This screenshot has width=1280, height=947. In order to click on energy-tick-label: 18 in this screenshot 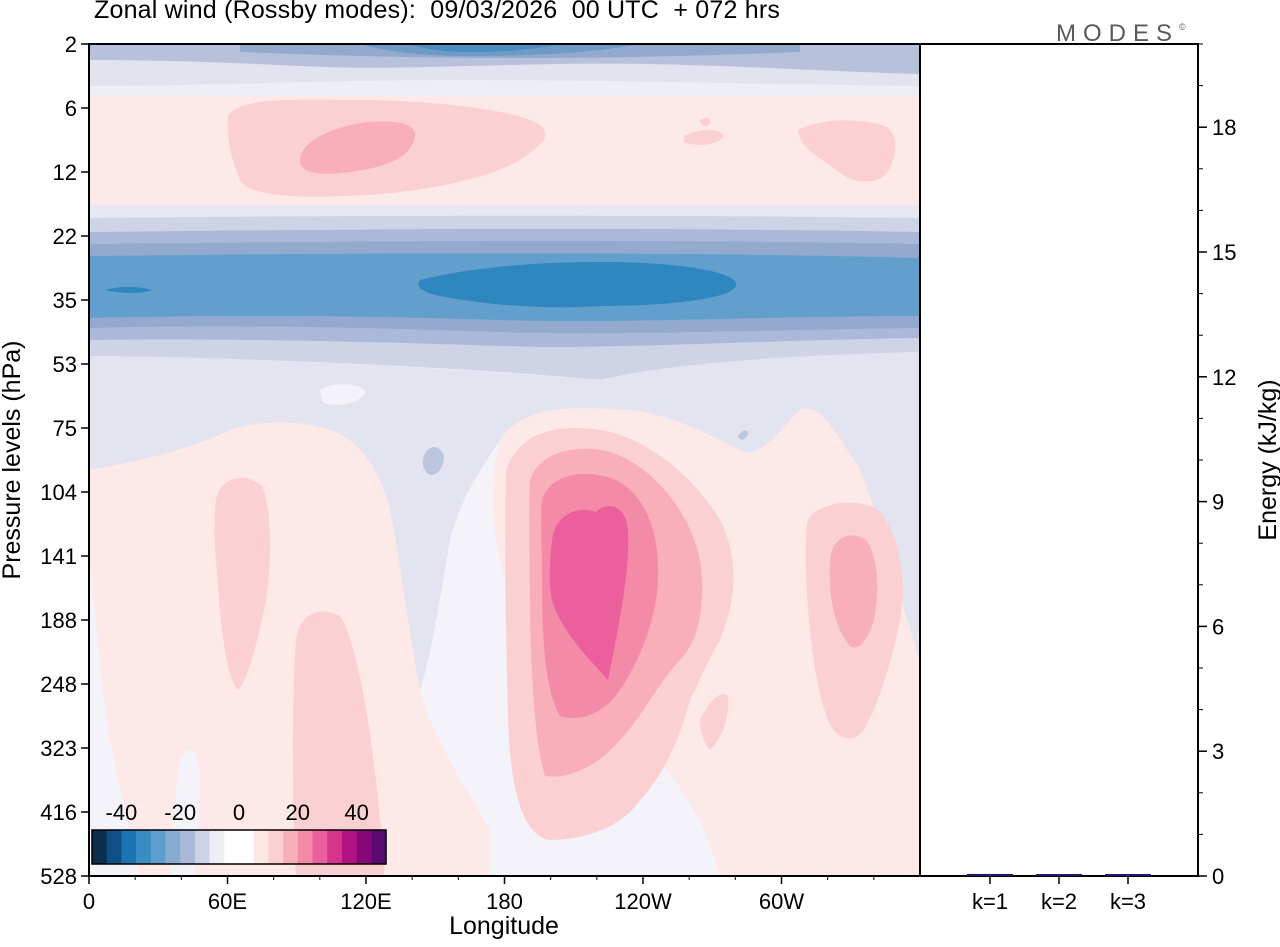, I will do `click(1224, 127)`.